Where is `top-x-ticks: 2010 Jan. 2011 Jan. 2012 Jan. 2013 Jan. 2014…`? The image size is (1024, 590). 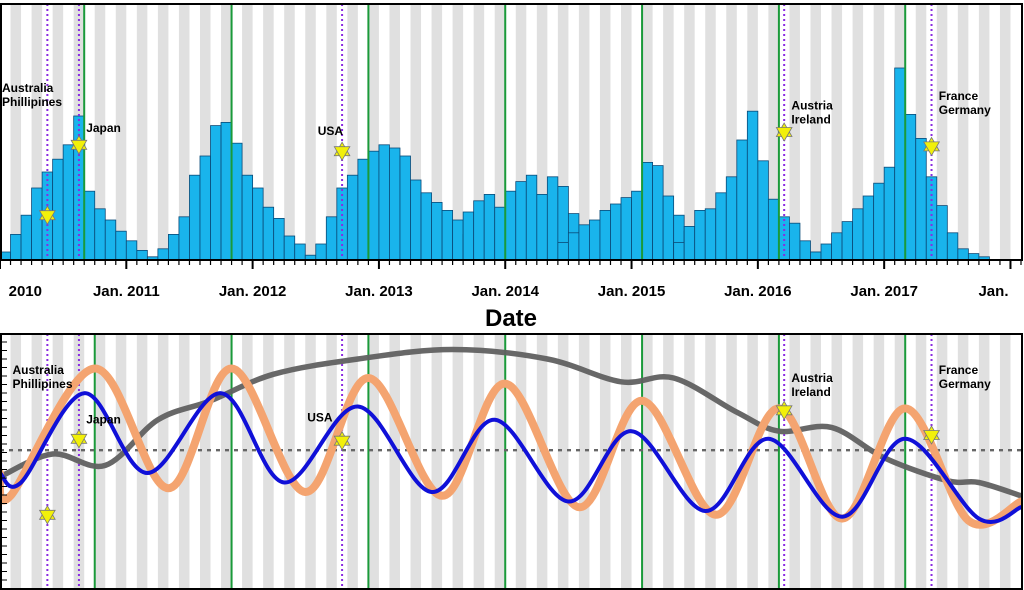 top-x-ticks: 2010 Jan. 2011 Jan. 2012 Jan. 2013 Jan. 2014… is located at coordinates (511, 280).